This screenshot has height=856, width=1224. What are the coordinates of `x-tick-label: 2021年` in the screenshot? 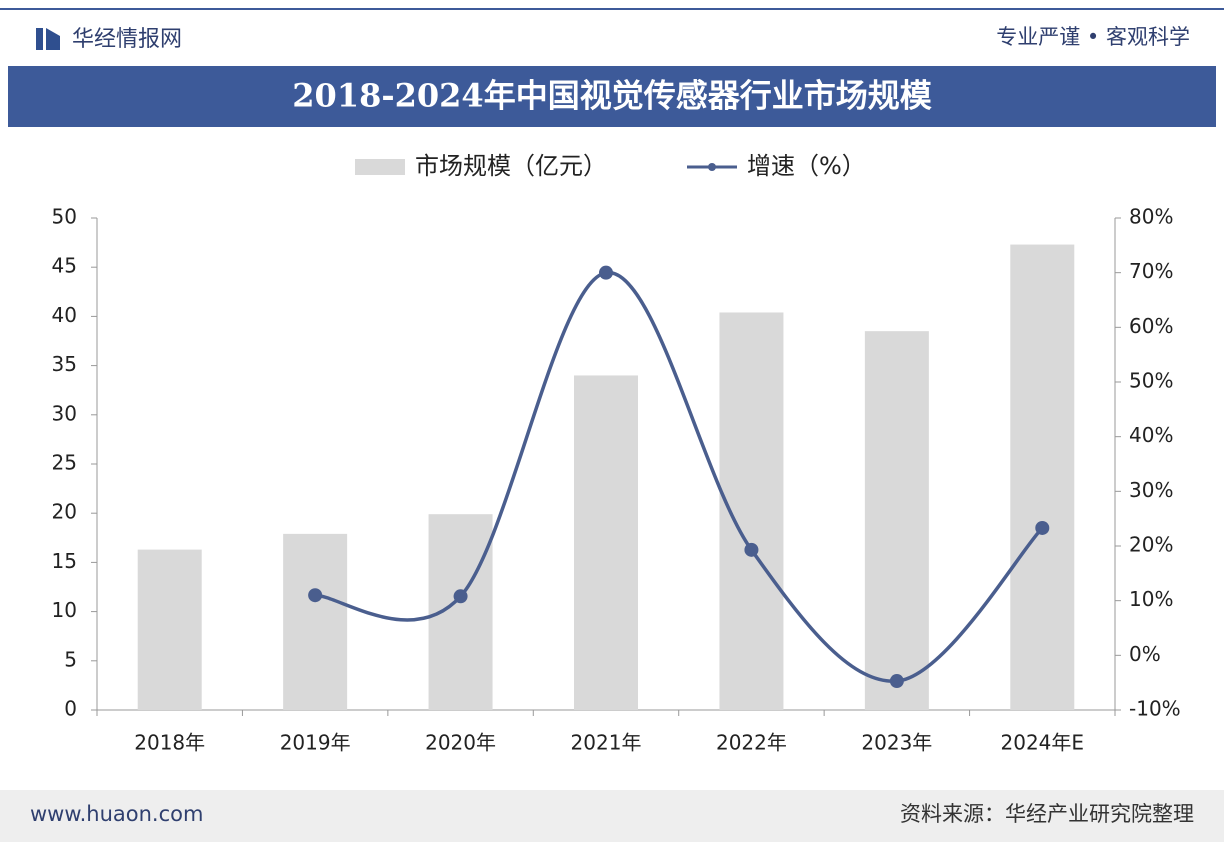 It's located at (606, 743).